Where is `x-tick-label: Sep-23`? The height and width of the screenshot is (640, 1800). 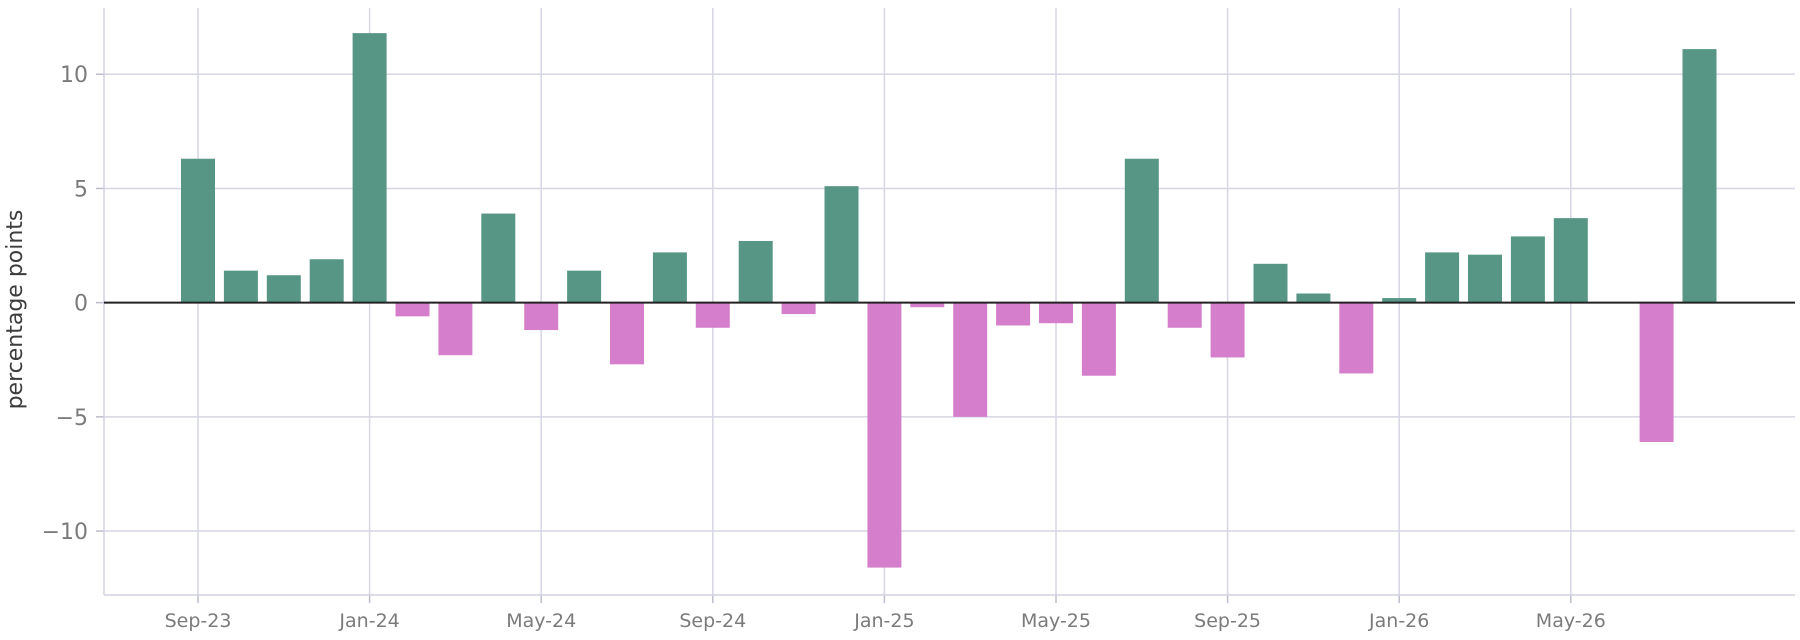
x-tick-label: Sep-23 is located at coordinates (198, 621).